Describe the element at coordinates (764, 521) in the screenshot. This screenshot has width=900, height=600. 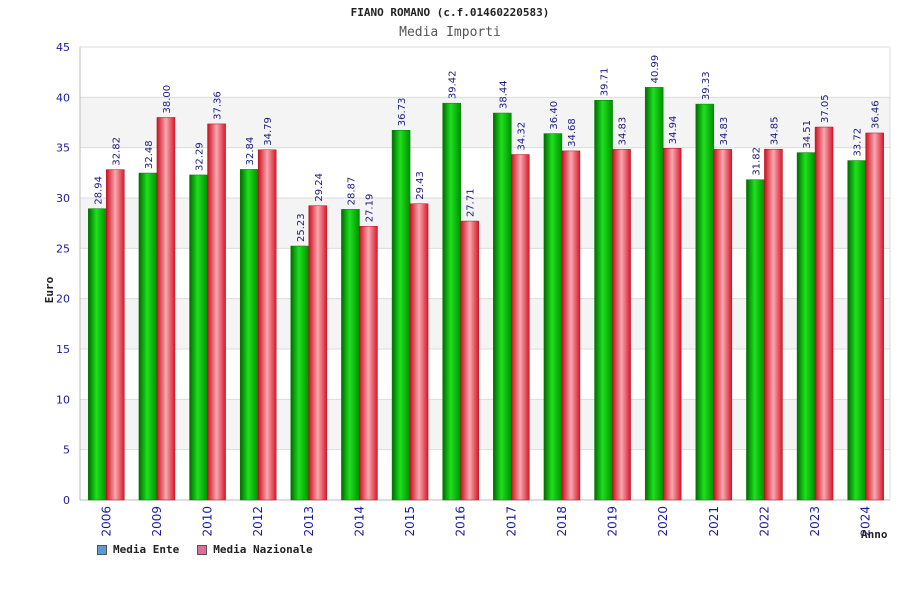
I see `x-tick-label: 2022` at that location.